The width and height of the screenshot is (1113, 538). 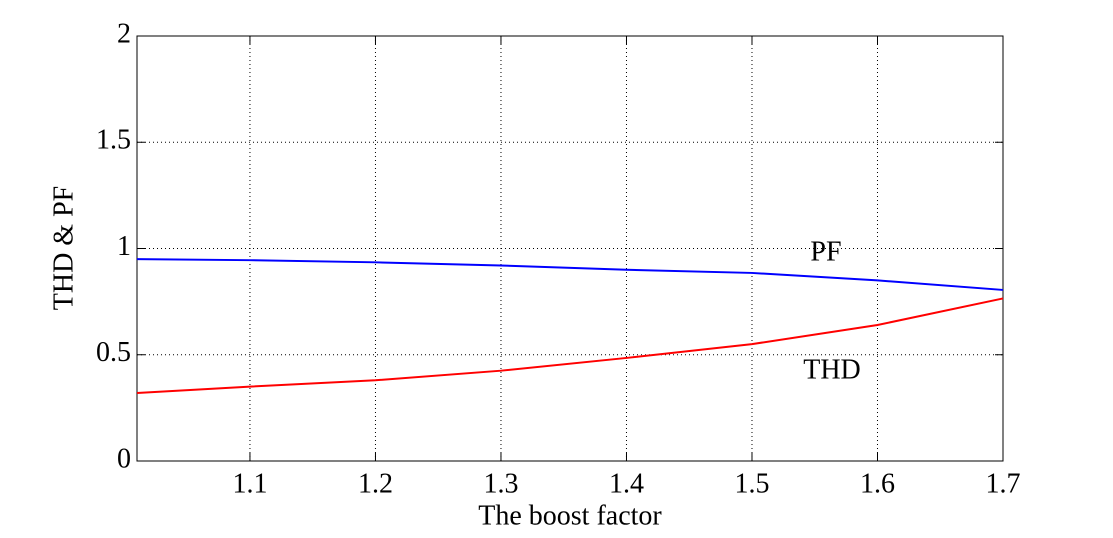 I want to click on x-tick-label: 1.1, so click(x=249, y=483).